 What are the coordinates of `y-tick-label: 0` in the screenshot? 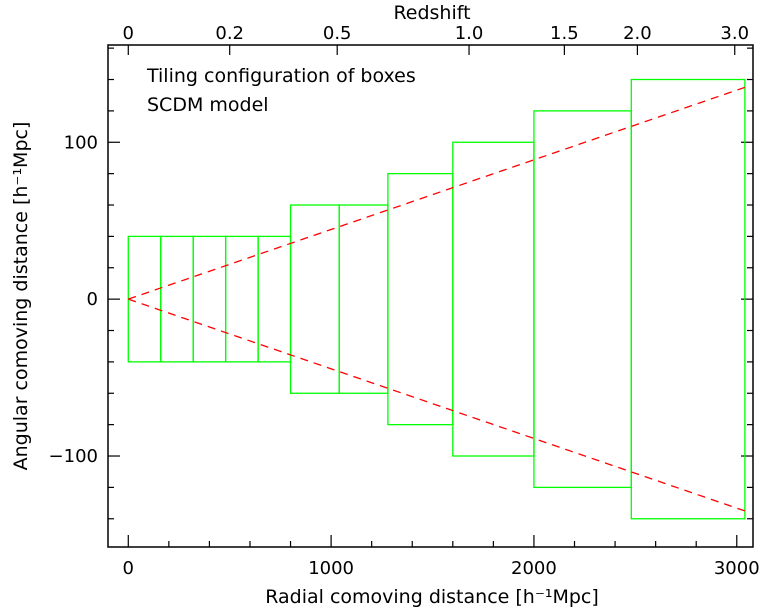 It's located at (92, 299).